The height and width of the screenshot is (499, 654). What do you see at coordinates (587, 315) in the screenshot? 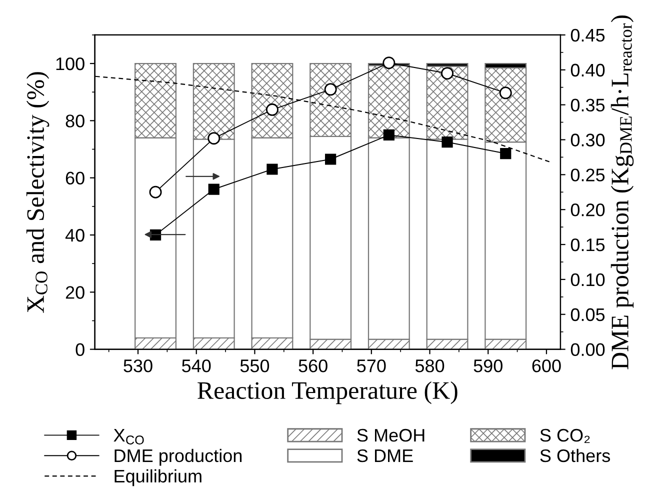
I see `y2-tick-label: 0.05` at bounding box center [587, 315].